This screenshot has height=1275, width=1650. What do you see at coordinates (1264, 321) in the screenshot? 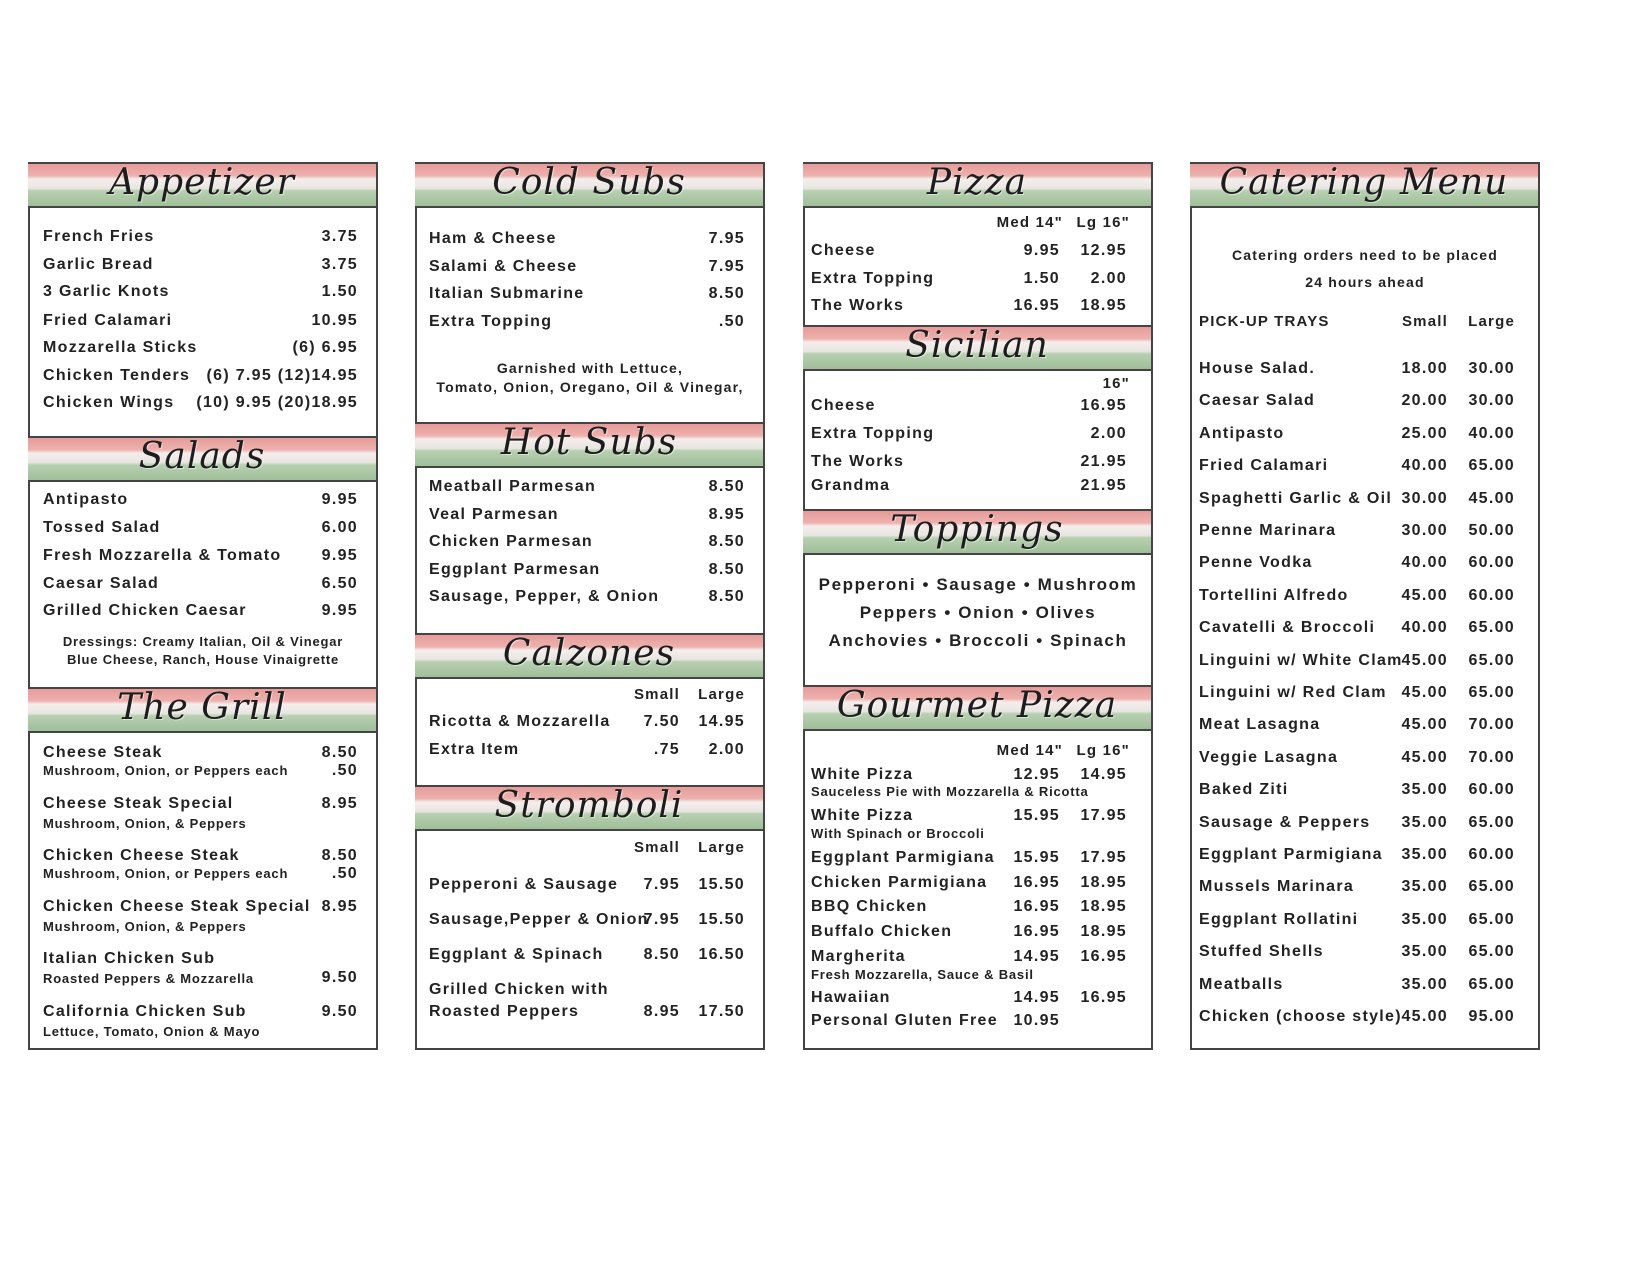
I see `column-header-label: PICK-UP TRAYS` at bounding box center [1264, 321].